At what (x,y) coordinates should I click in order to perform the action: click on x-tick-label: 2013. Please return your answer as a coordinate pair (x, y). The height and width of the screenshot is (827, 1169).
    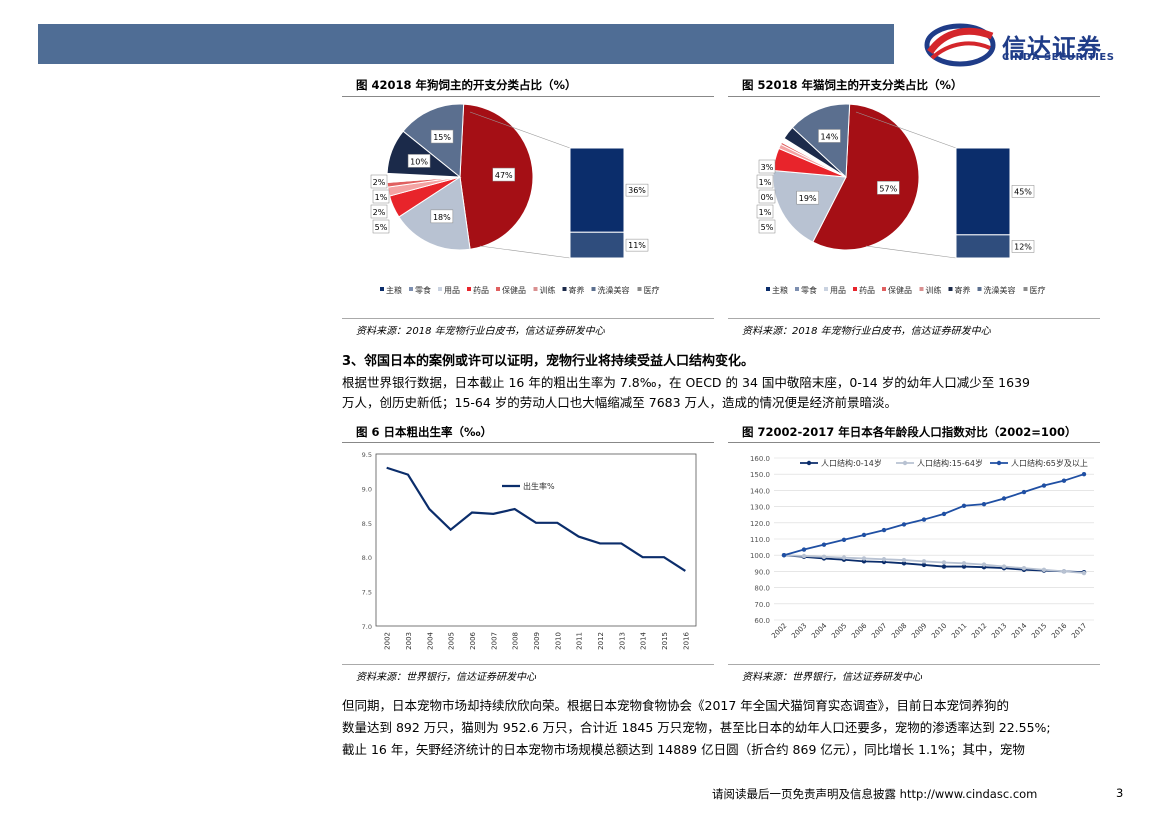
    Looking at the image, I should click on (622, 641).